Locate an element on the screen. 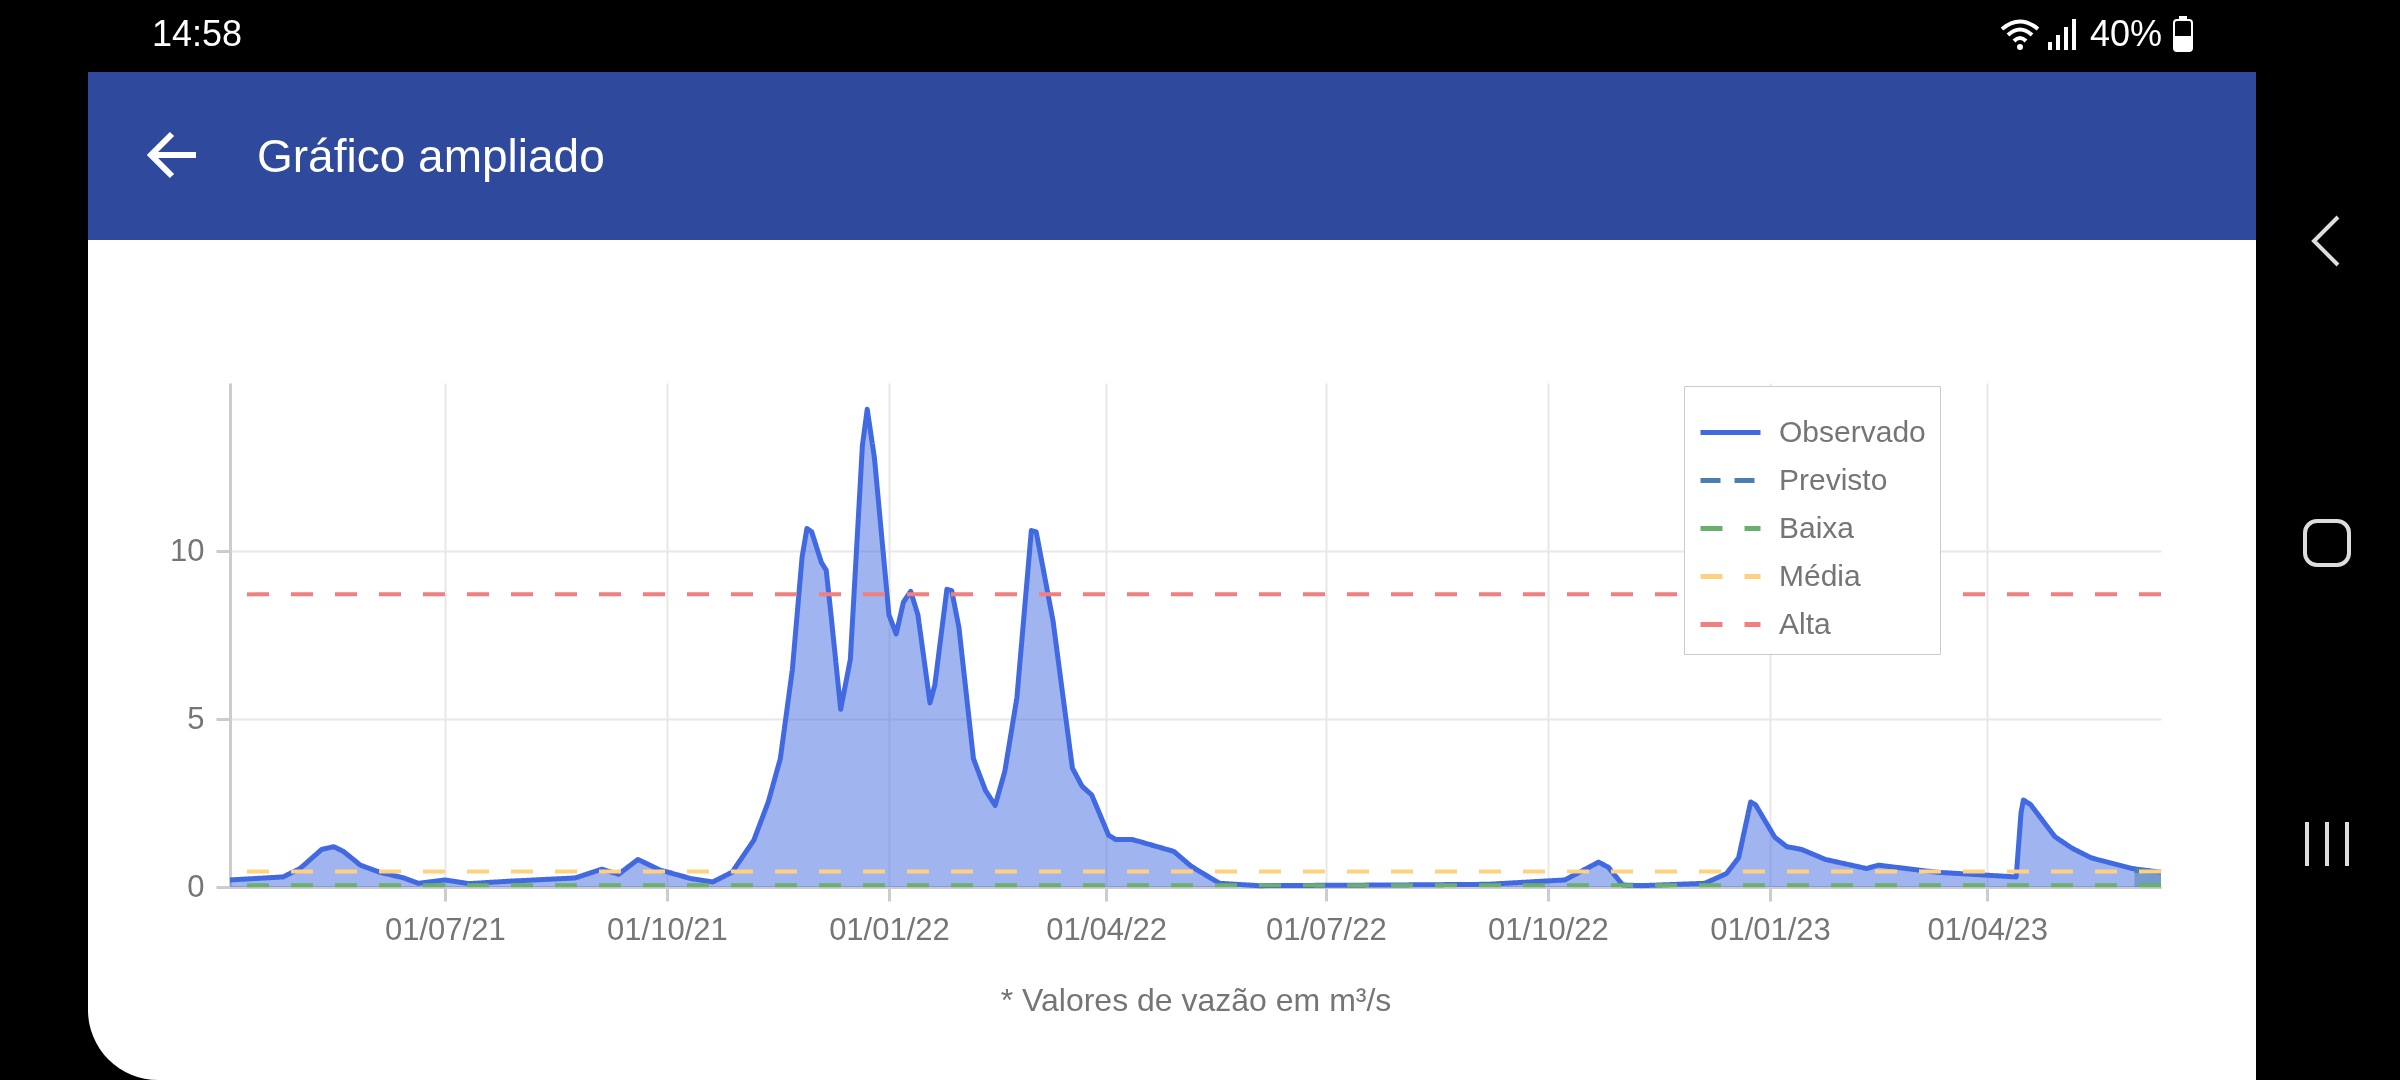 This screenshot has height=1080, width=2400. x-tick-label: 01/01/23 is located at coordinates (1770, 929).